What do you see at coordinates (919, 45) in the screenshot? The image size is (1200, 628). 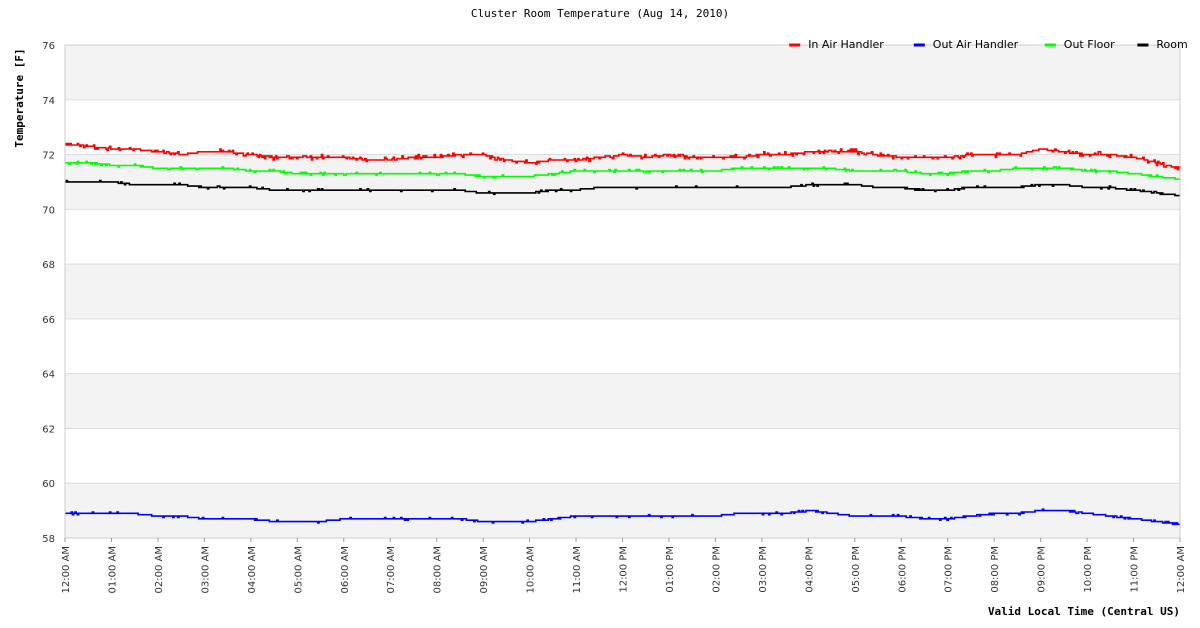 I see `legend-swatch-out-air-handler` at bounding box center [919, 45].